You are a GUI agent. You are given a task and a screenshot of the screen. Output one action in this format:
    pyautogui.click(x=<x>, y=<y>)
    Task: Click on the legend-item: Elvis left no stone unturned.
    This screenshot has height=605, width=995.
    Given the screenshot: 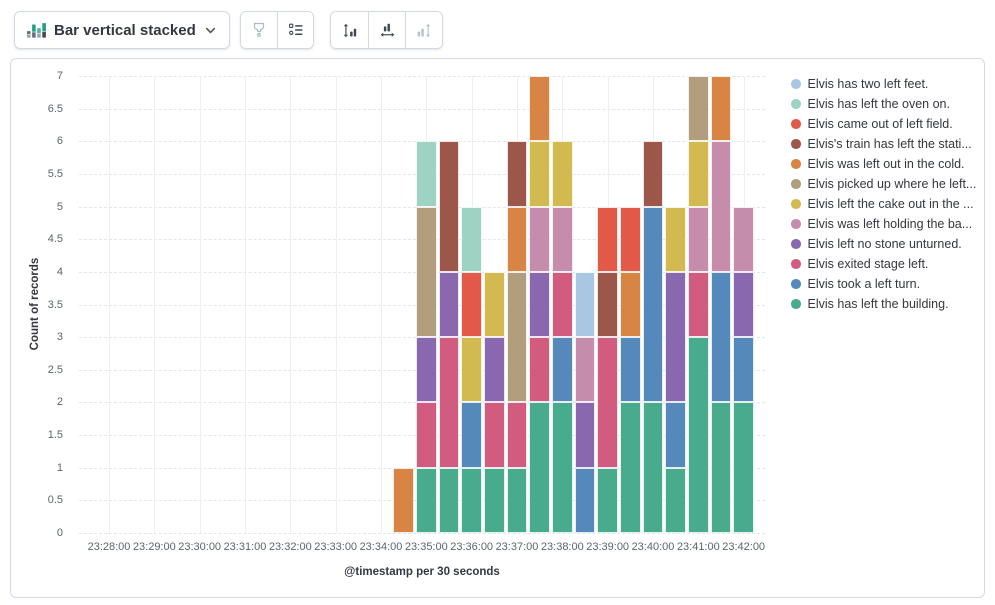 What is the action you would take?
    pyautogui.click(x=883, y=244)
    